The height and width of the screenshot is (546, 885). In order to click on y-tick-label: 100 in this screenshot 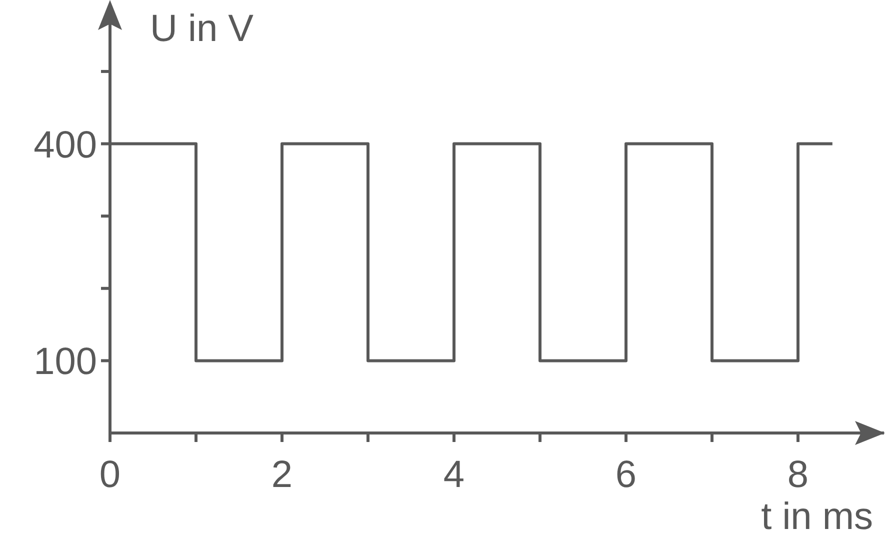, I will do `click(65, 362)`.